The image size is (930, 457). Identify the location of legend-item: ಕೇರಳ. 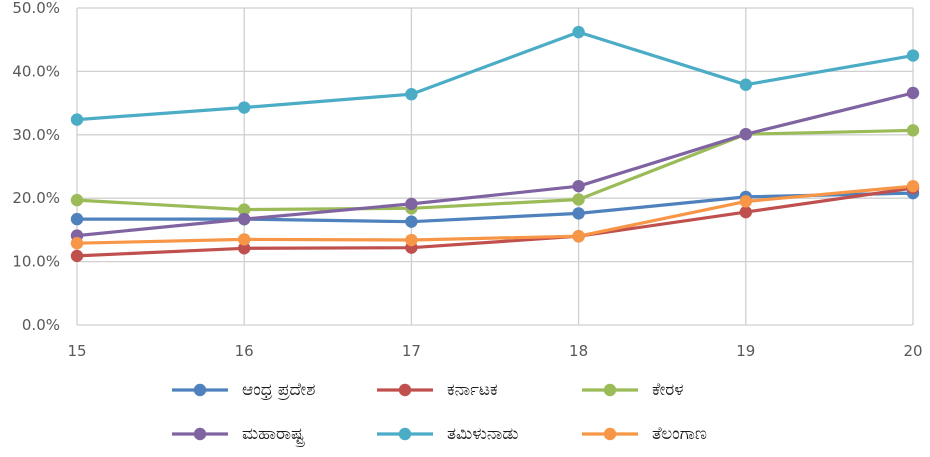
(682, 390).